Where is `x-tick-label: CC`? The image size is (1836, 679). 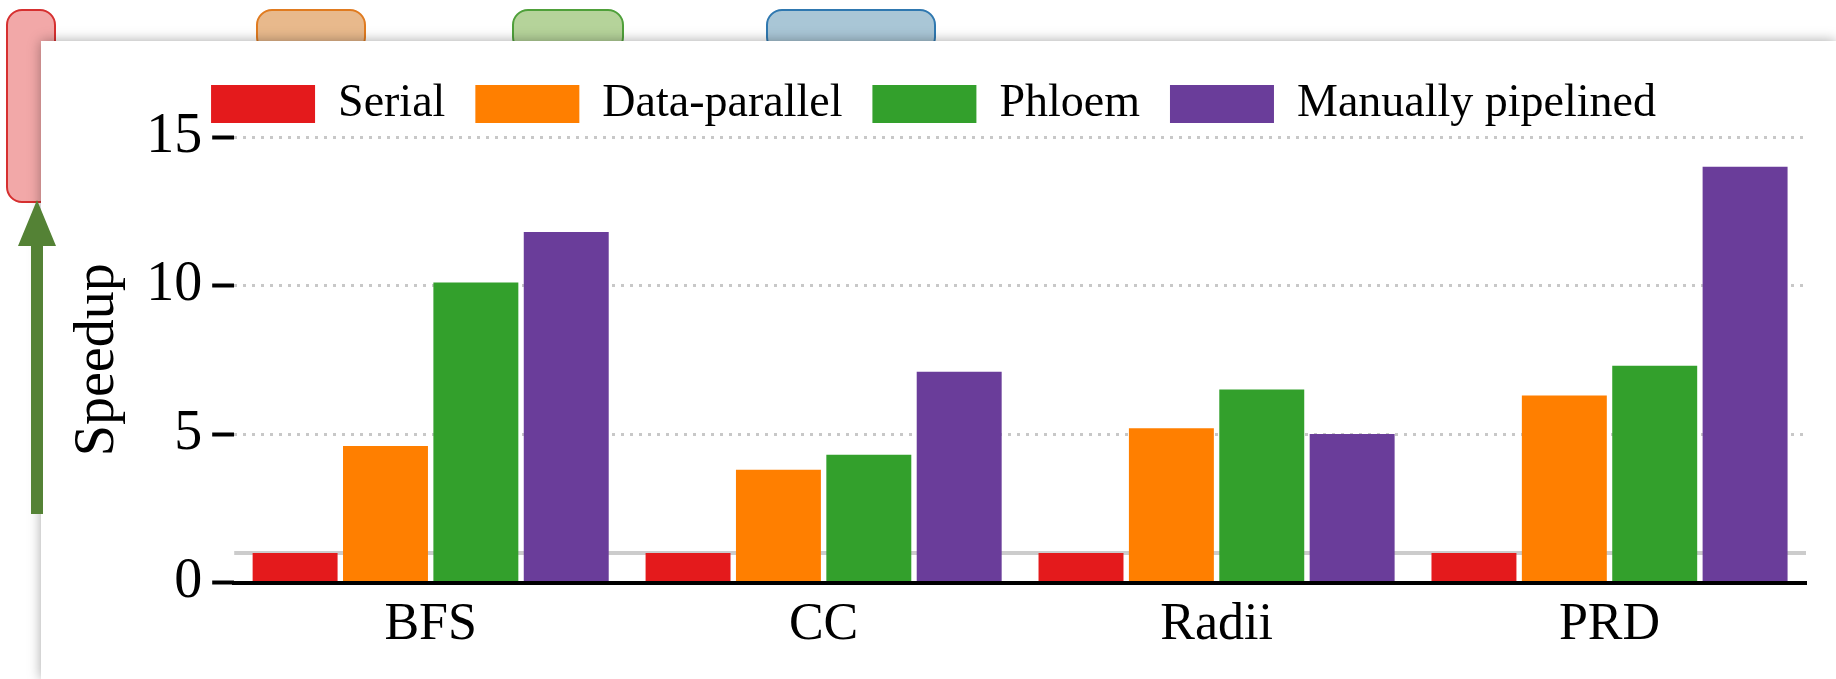
x-tick-label: CC is located at coordinates (823, 622).